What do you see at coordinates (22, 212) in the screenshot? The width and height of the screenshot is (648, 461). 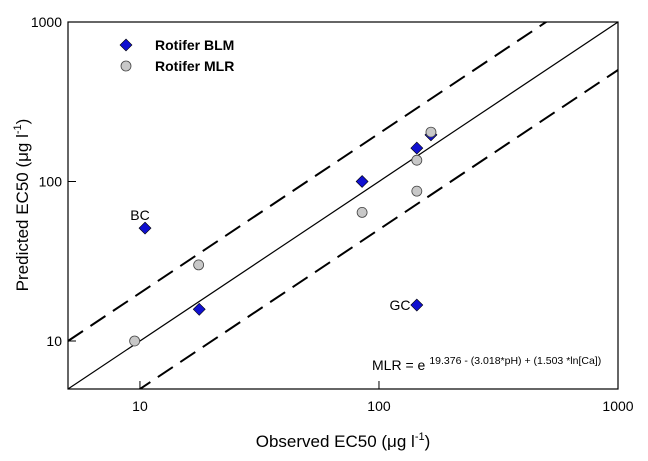 I see `y-label-text: Predicted EC50 (μg l` at bounding box center [22, 212].